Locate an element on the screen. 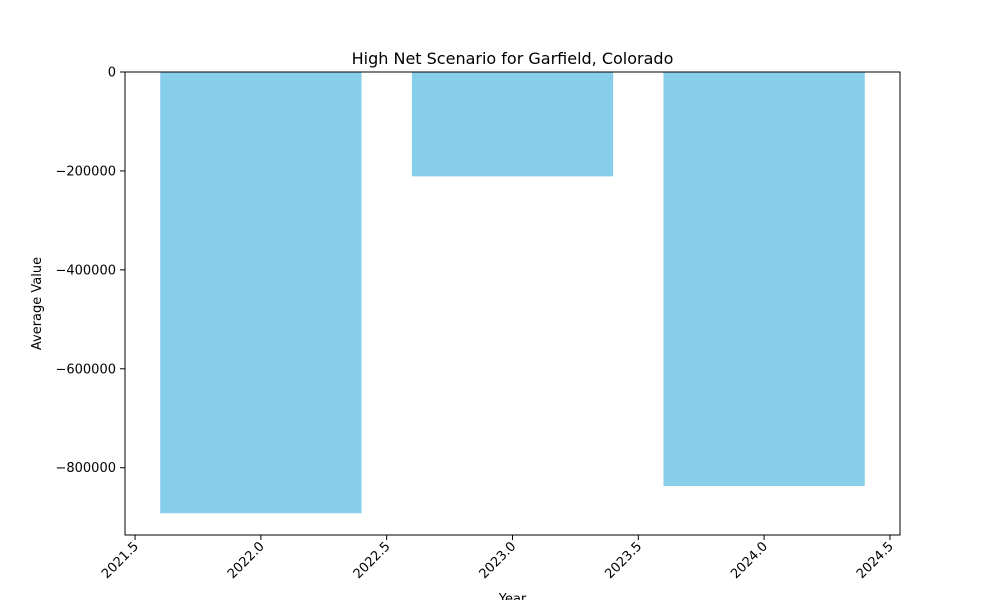 Image resolution: width=1000 pixels, height=600 pixels. x-tick-label: 2023.5 is located at coordinates (623, 560).